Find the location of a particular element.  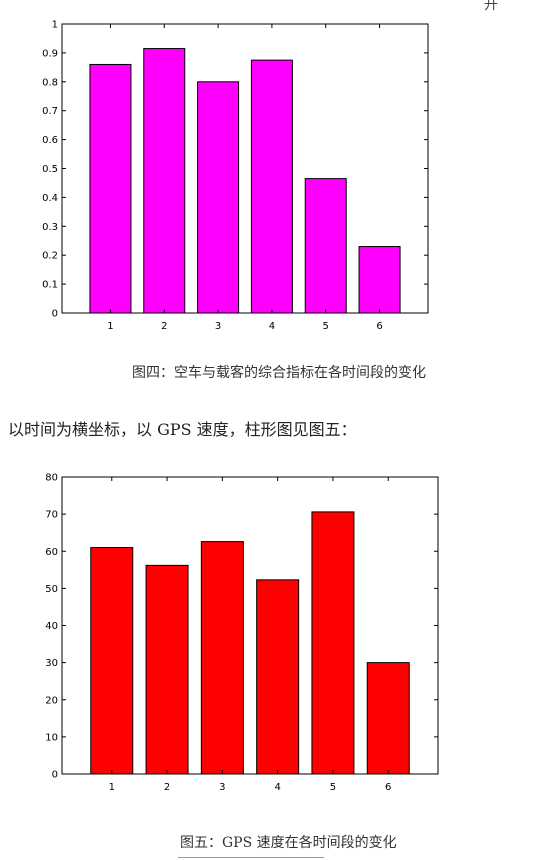

body-paragraph: 以时间为横坐标，以 GPS 速度，柱形图见图五： is located at coordinates (182, 429).